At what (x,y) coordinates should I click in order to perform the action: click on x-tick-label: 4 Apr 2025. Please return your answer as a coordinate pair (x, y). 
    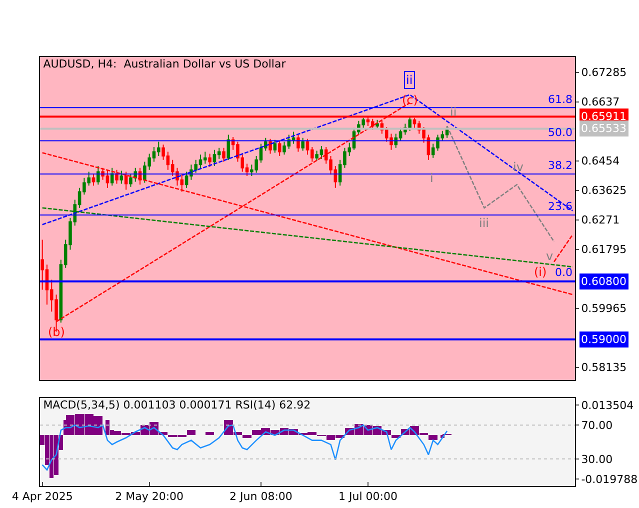
    Looking at the image, I should click on (42, 497).